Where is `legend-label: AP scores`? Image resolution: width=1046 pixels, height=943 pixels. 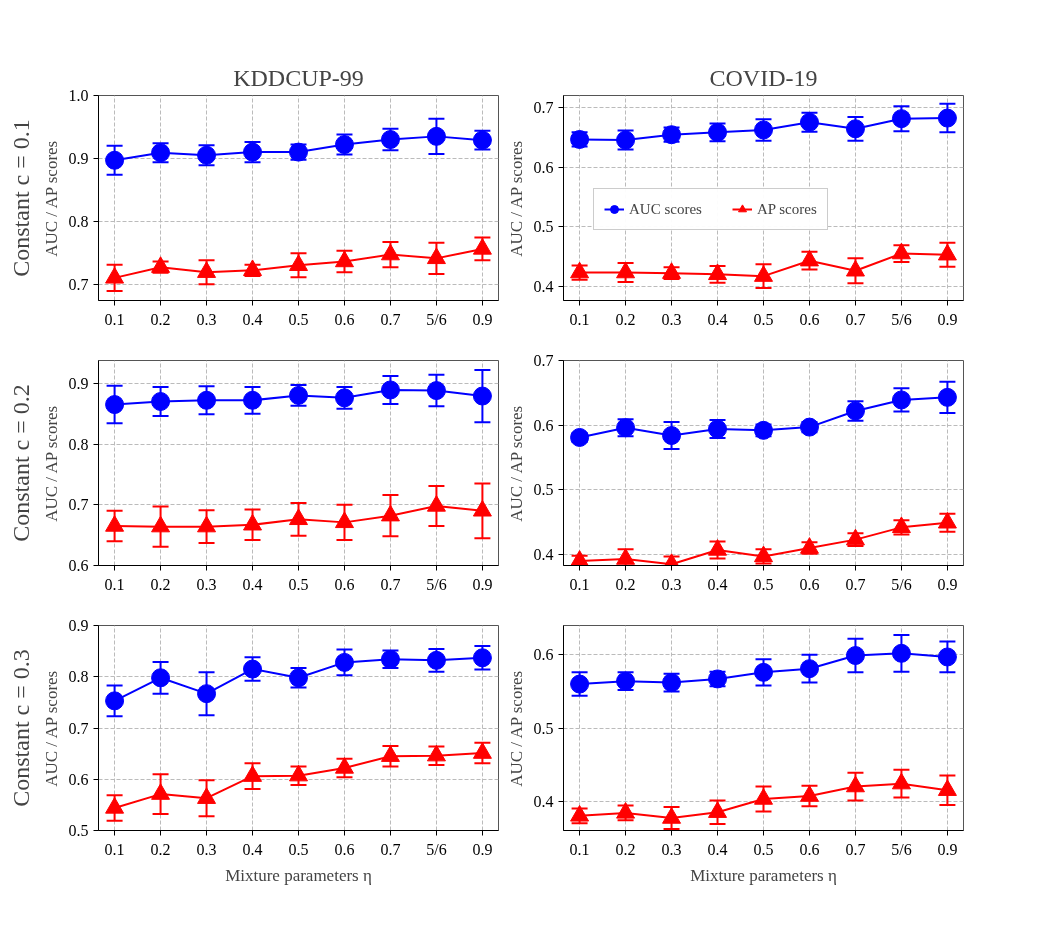
legend-label: AP scores is located at coordinates (786, 209).